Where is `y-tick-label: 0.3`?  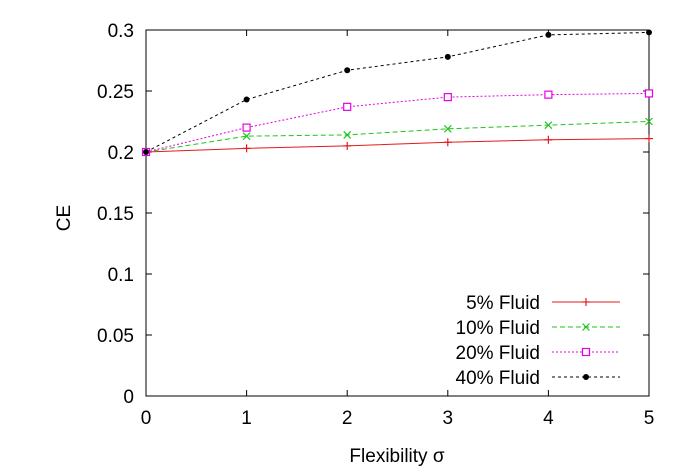 y-tick-label: 0.3 is located at coordinates (121, 31).